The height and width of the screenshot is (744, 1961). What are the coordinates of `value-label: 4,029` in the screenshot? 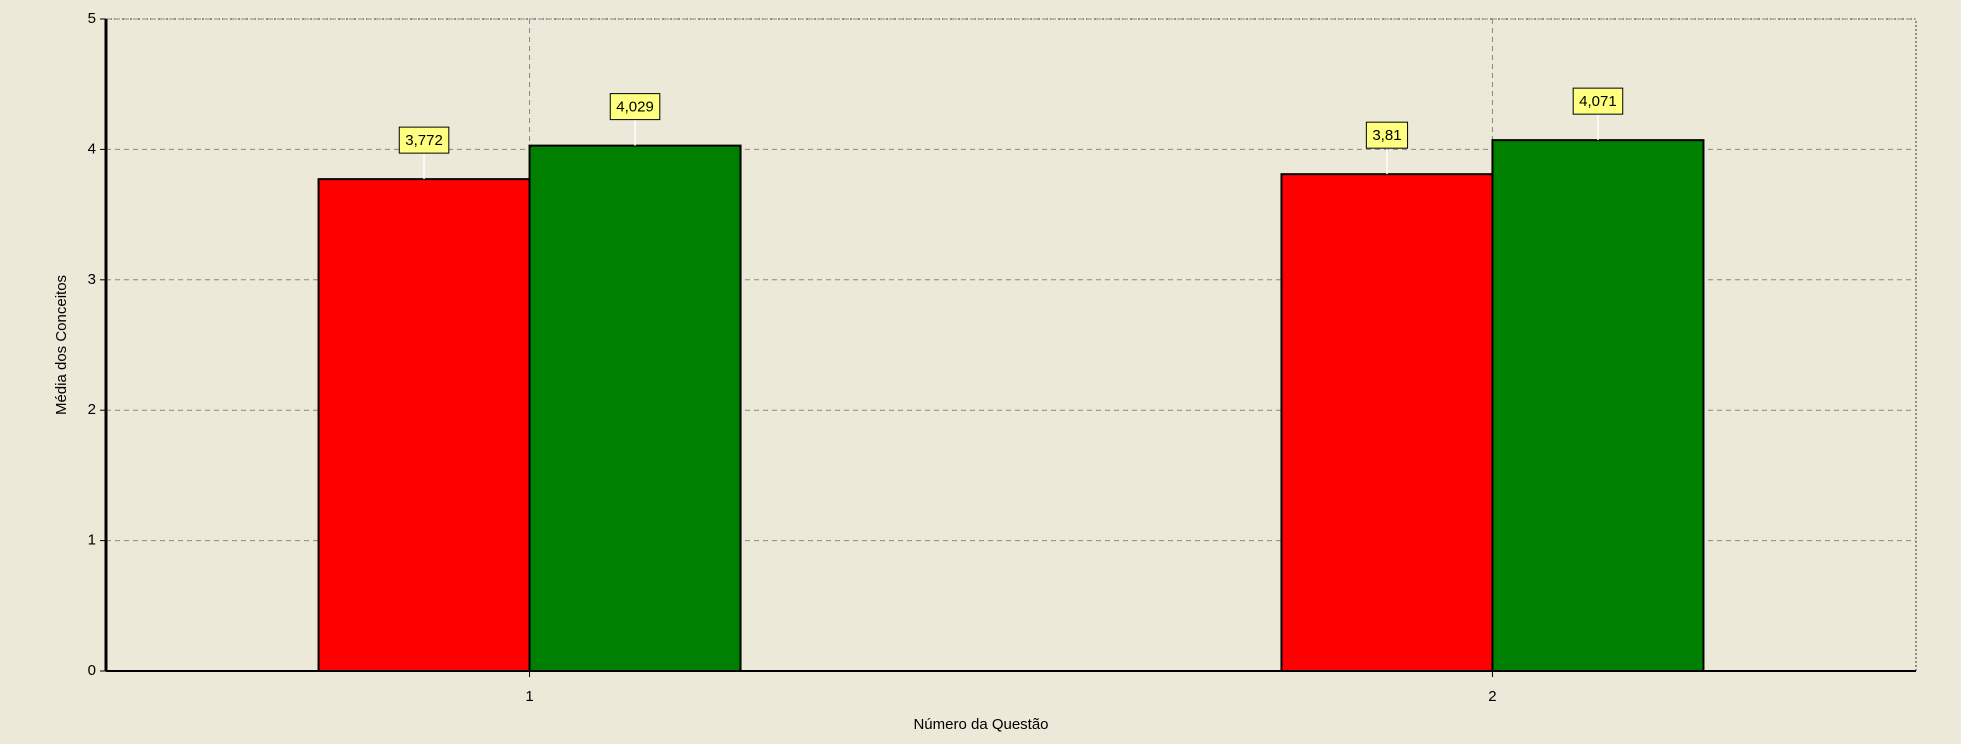 It's located at (635, 107).